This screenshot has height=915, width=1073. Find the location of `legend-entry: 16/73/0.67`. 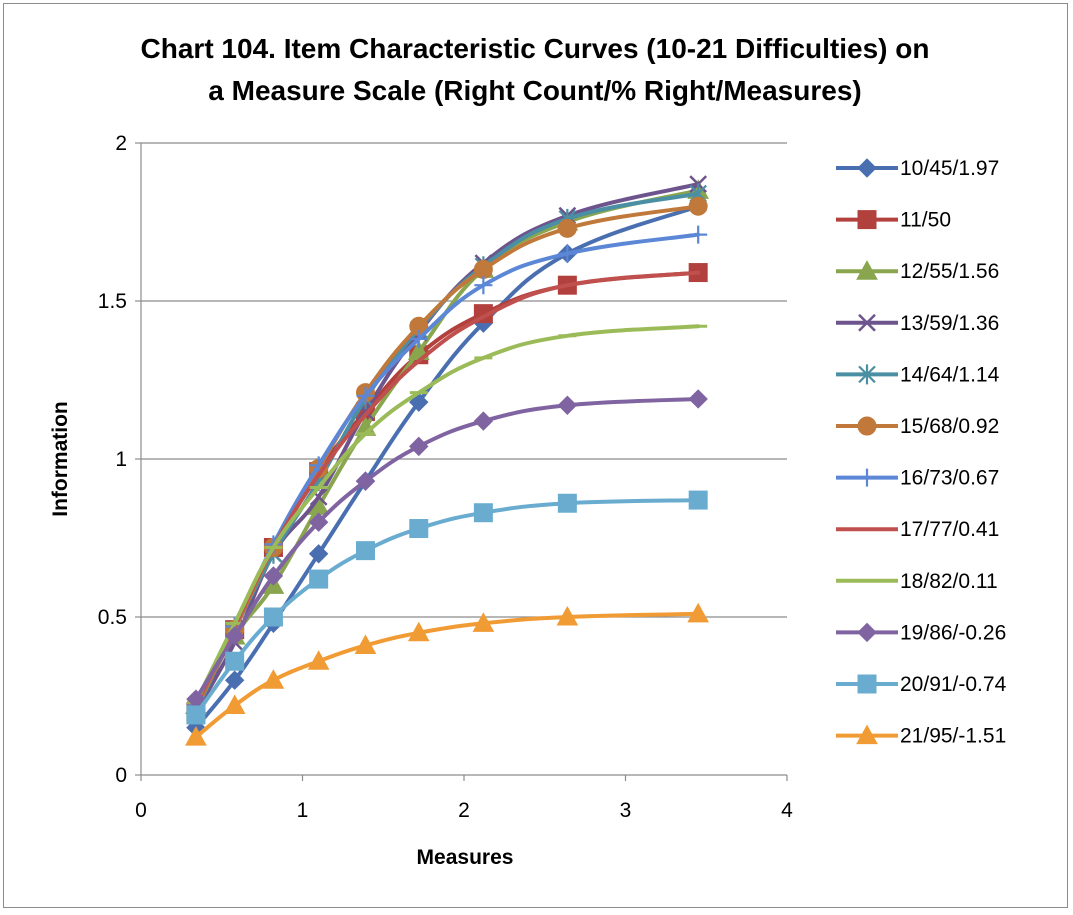

legend-entry: 16/73/0.67 is located at coordinates (917, 478).